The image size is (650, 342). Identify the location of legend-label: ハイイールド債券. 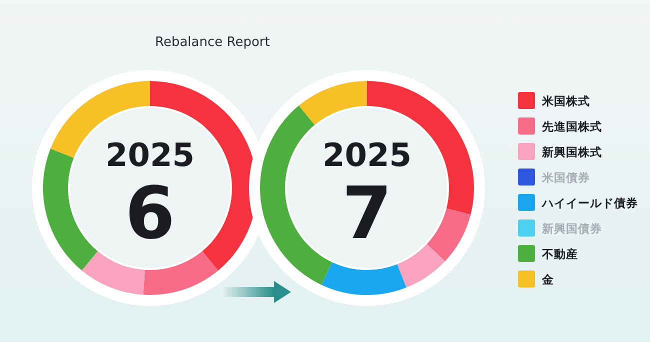
(589, 203).